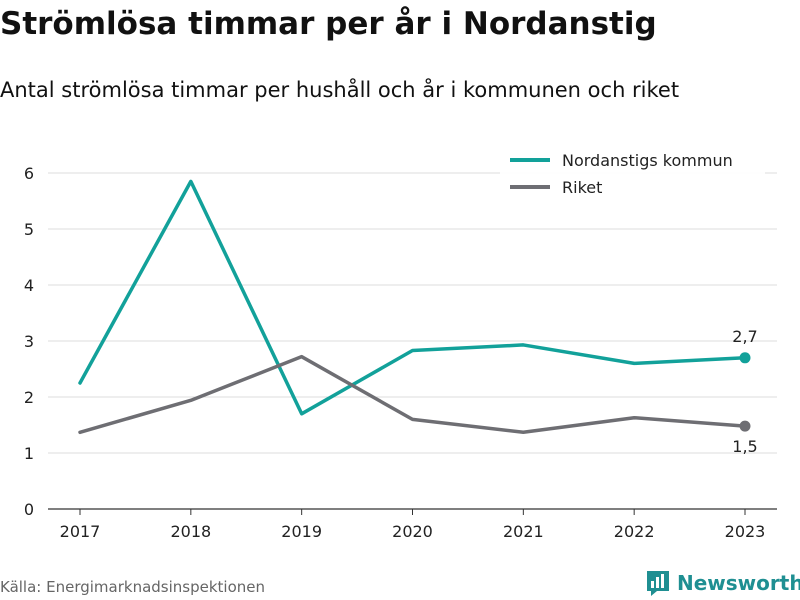 The width and height of the screenshot is (800, 600). Describe the element at coordinates (29, 509) in the screenshot. I see `y-tick-label: 0` at that location.